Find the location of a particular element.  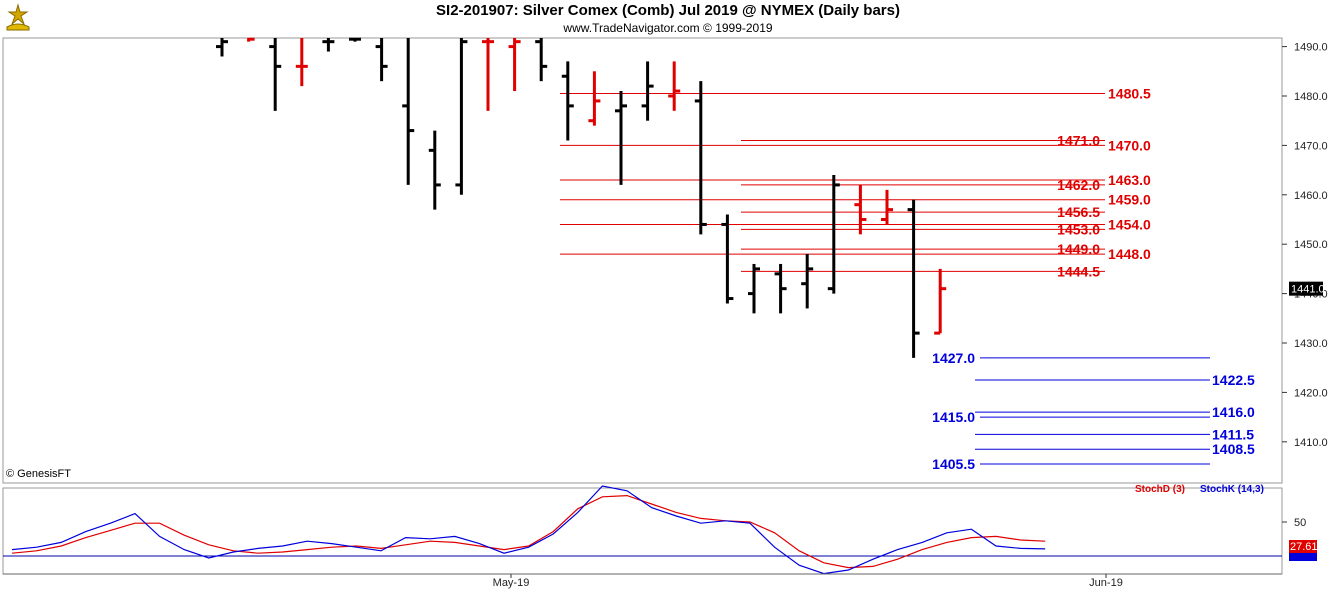

level-label: 1453.0 is located at coordinates (1078, 229).